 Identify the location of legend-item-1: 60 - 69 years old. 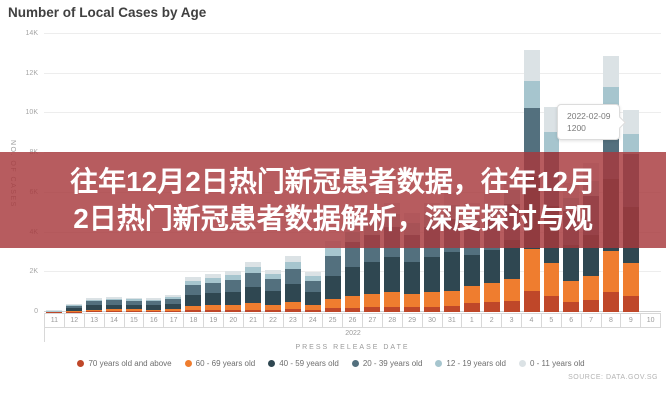
(219, 363).